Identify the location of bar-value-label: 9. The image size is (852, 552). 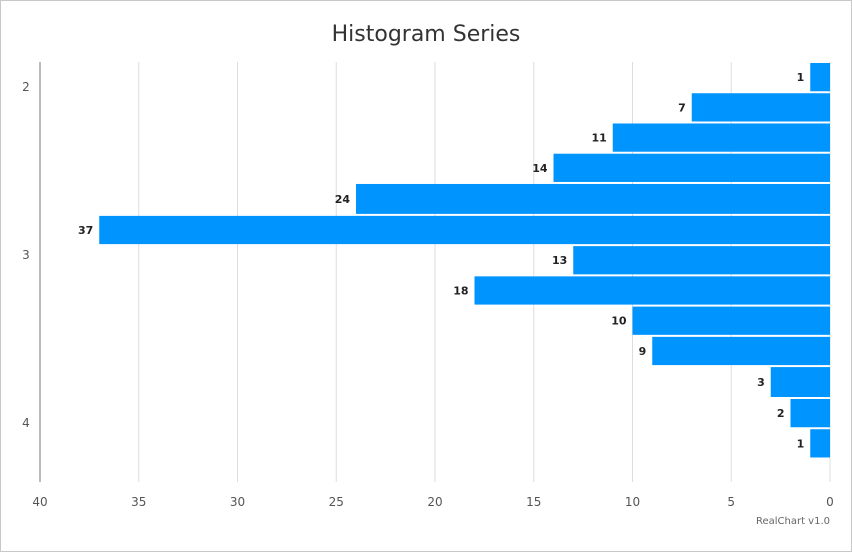
(643, 351).